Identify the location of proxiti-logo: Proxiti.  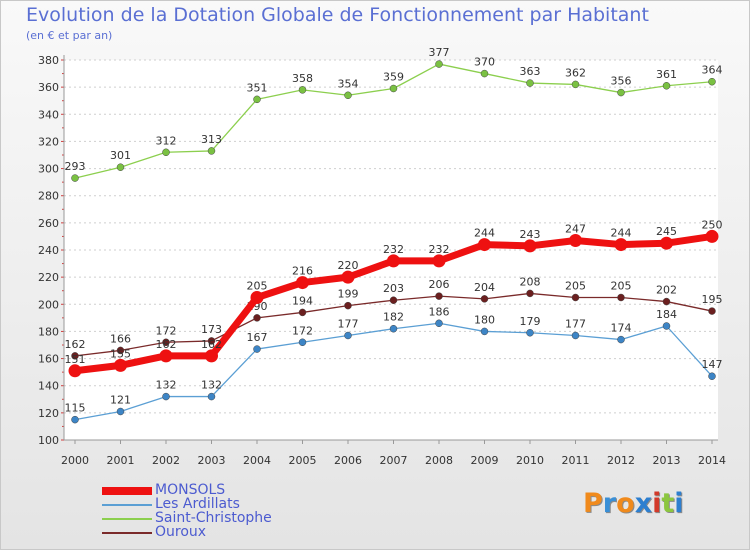
(633, 503).